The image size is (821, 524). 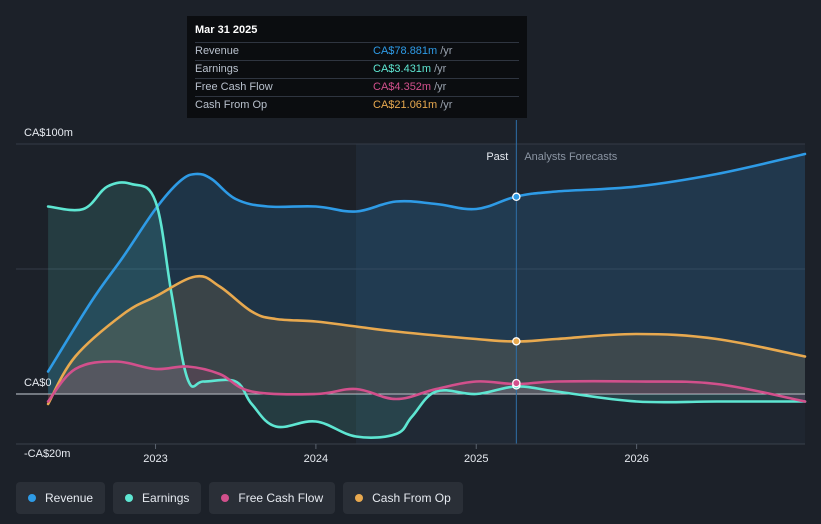 I want to click on tooltip-date: Mar 31 2025, so click(x=226, y=30).